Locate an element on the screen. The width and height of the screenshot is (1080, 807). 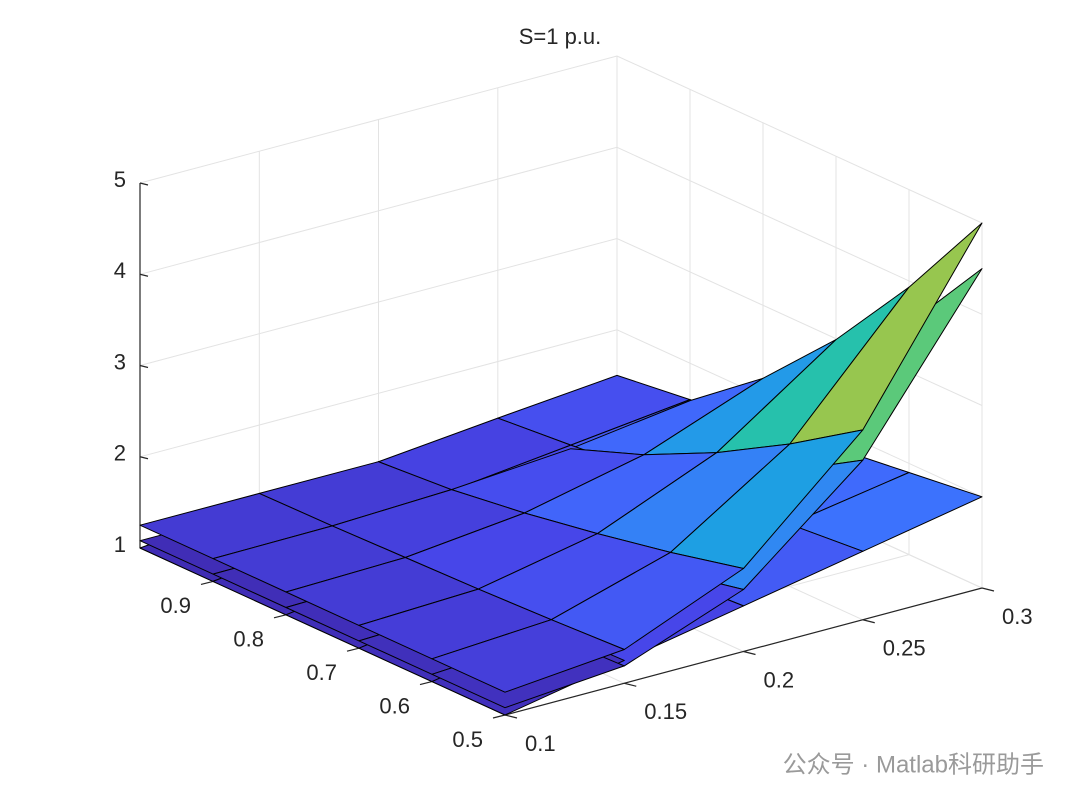
x-tick-label: 0.2 is located at coordinates (779, 679).